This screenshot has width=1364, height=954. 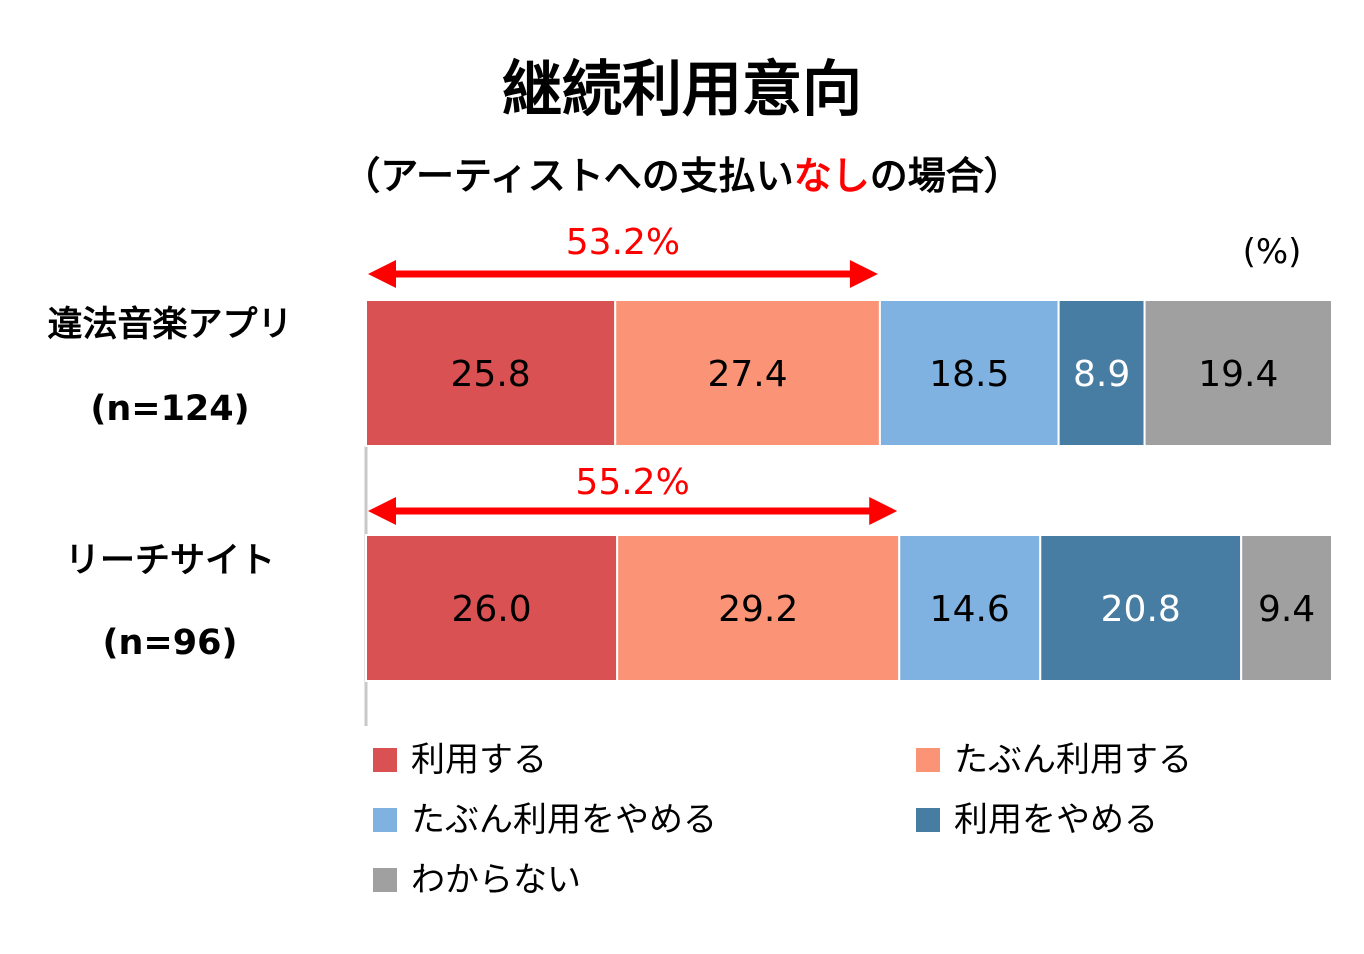 I want to click on data-label-illegal-app-probably-stop: 18.5, so click(x=969, y=374).